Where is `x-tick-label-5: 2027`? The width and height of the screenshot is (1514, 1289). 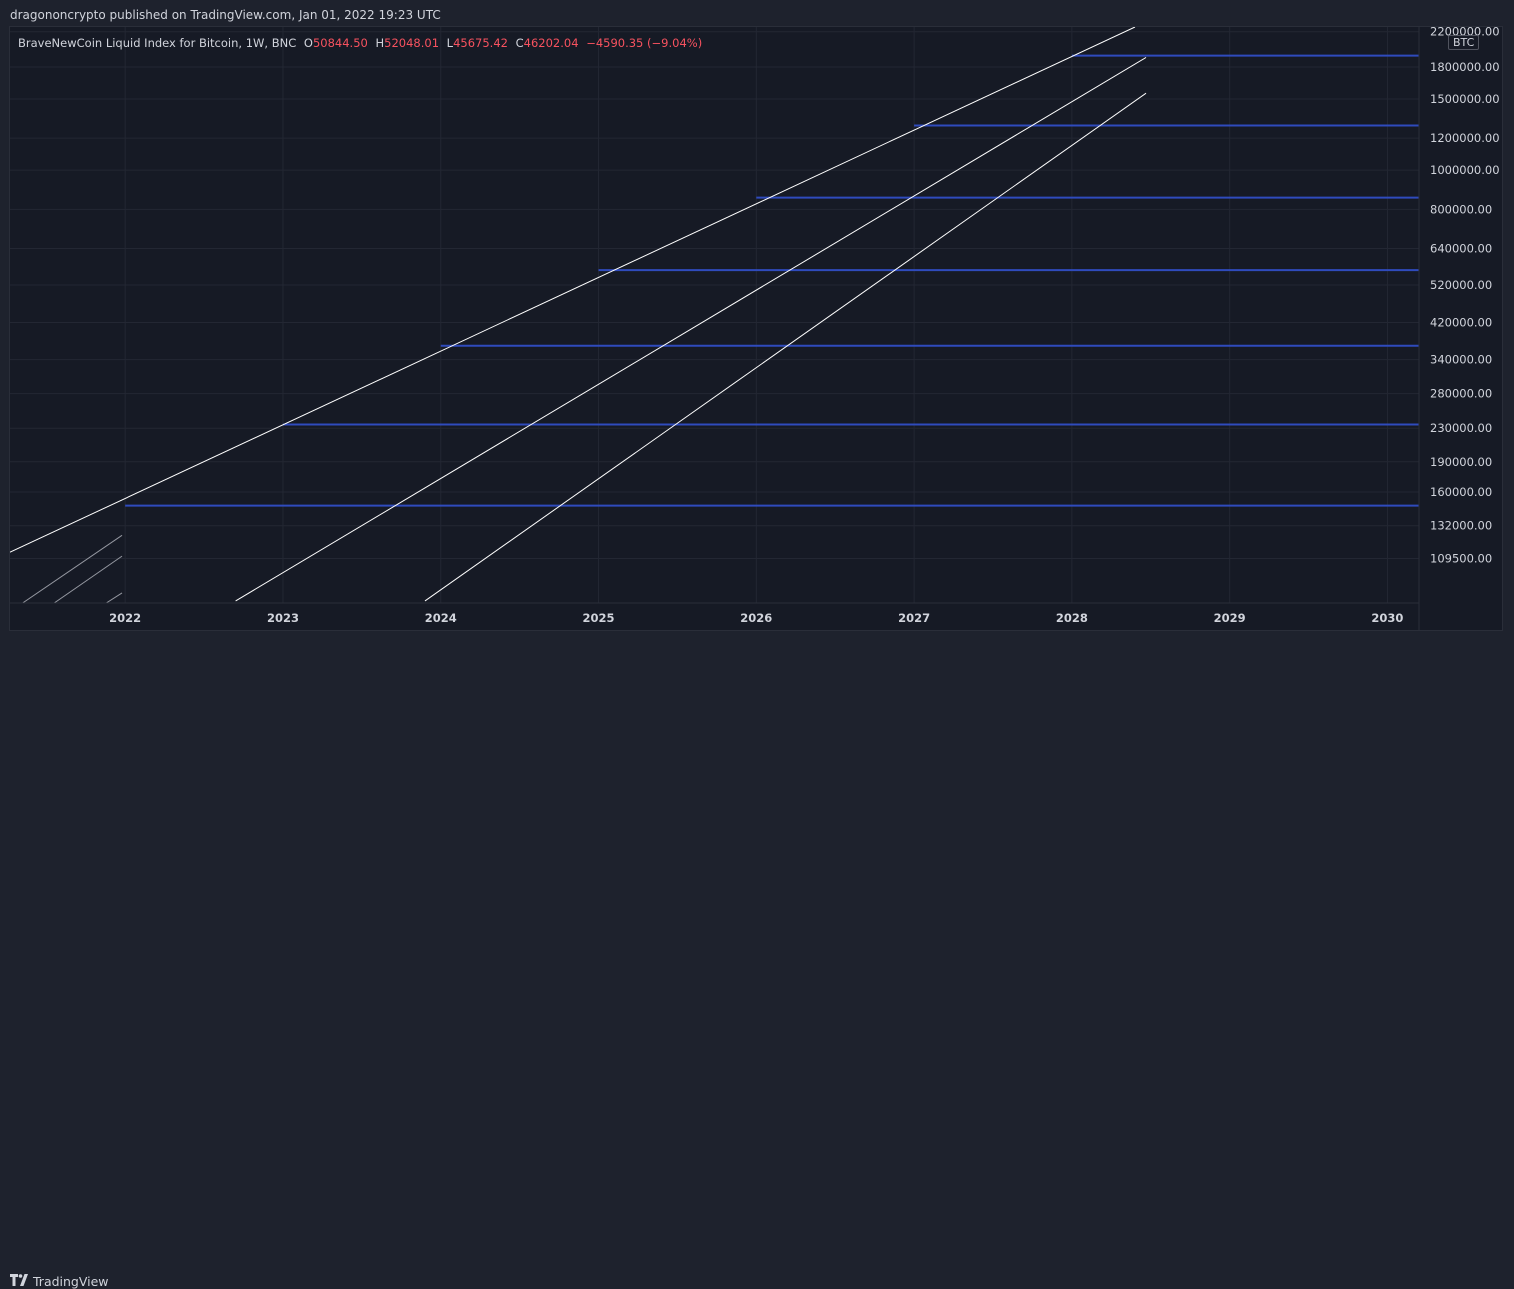
x-tick-label-5: 2027 is located at coordinates (914, 618).